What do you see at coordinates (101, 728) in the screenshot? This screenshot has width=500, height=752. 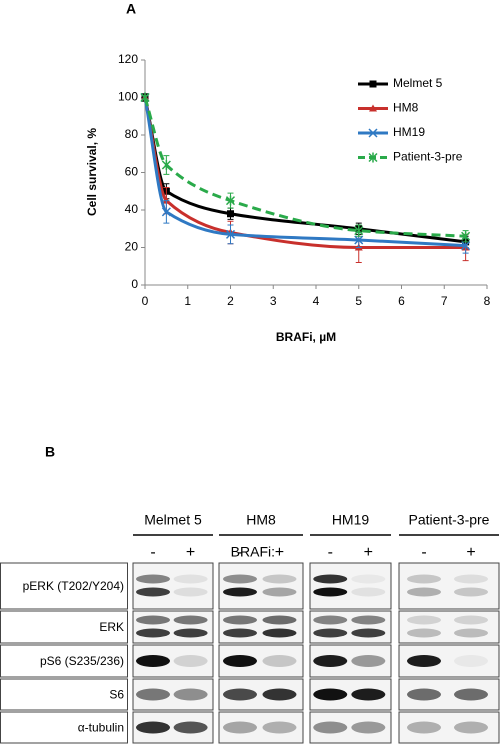 I see `row-label: α-tubulin` at bounding box center [101, 728].